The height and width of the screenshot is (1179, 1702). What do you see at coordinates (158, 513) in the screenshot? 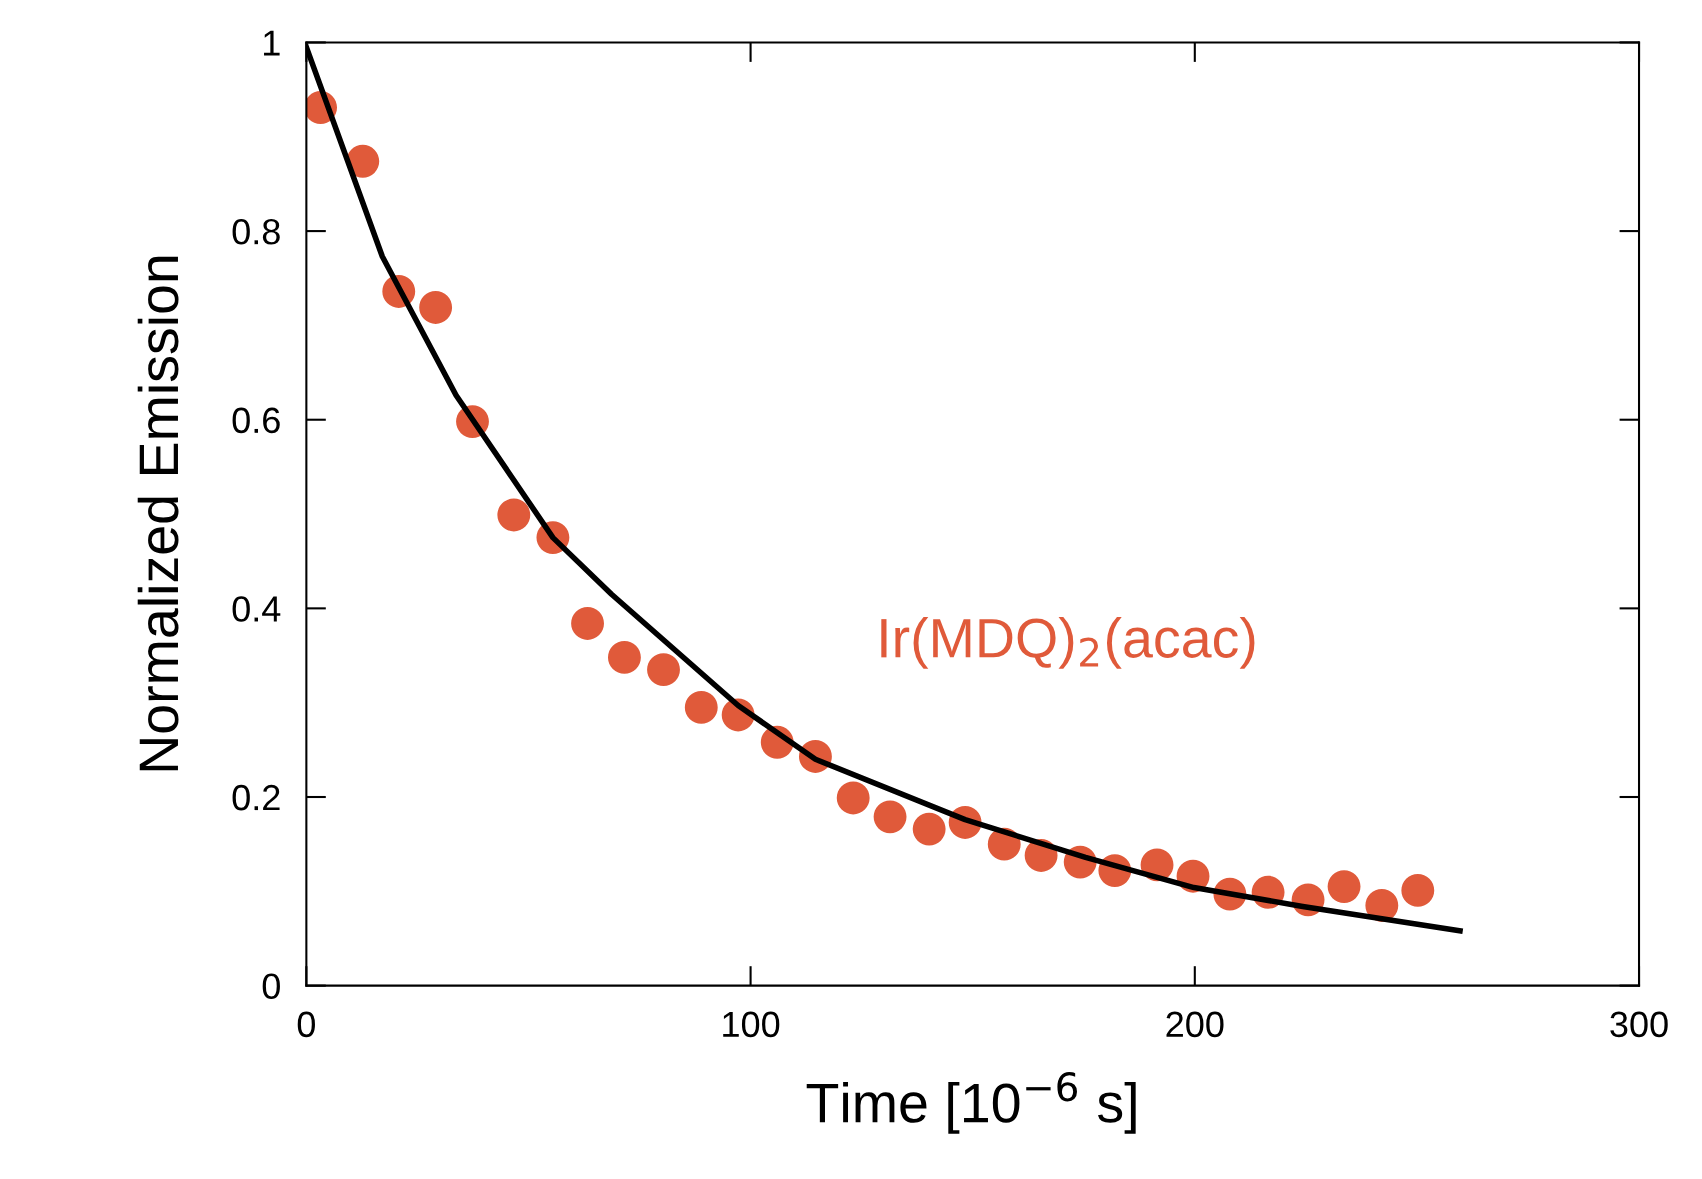
I see `y-axis-title: Normalized Emission` at bounding box center [158, 513].